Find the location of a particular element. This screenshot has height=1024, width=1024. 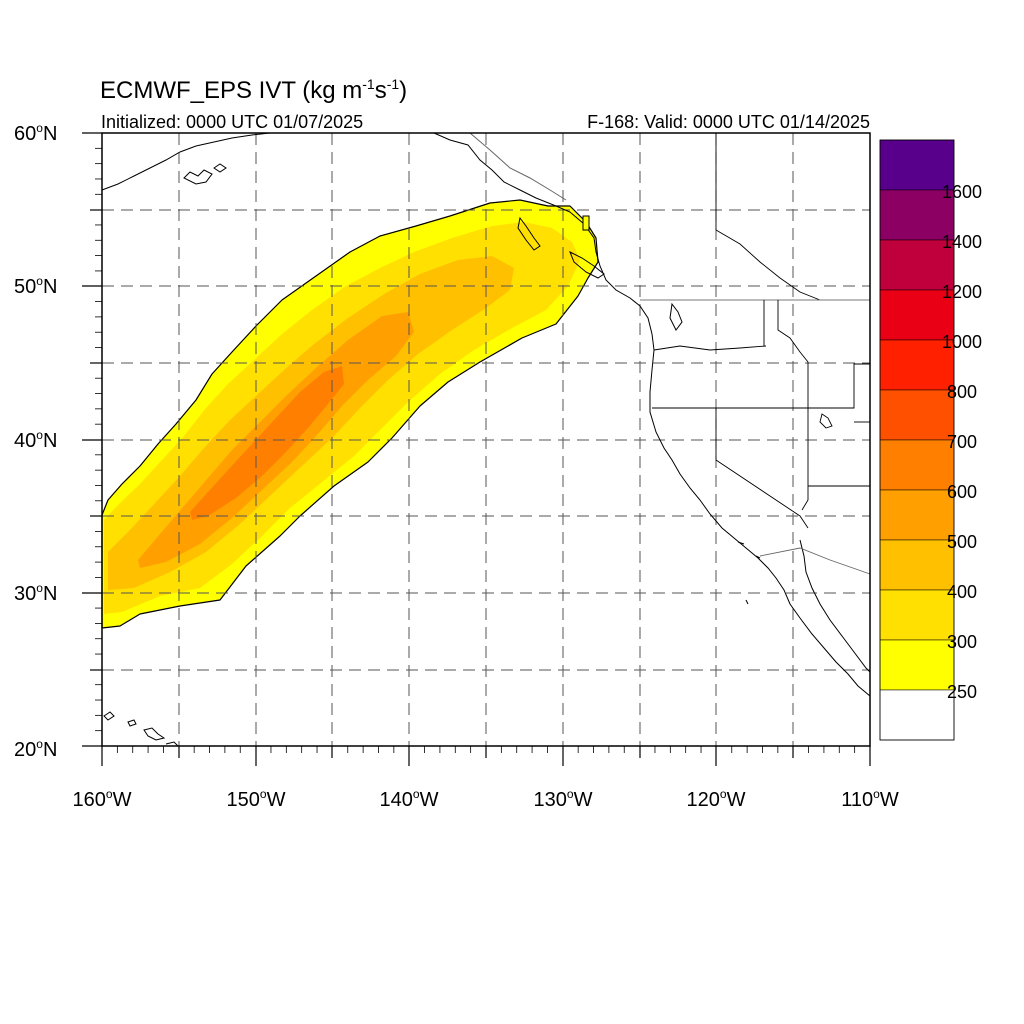

idaho-border is located at coordinates (793, 354).